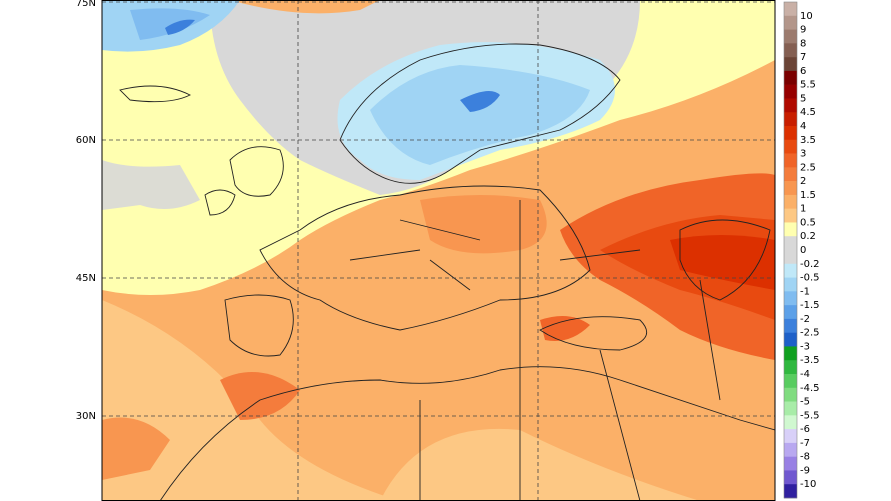 The height and width of the screenshot is (501, 891). I want to click on colorbar-label: -7, so click(805, 443).